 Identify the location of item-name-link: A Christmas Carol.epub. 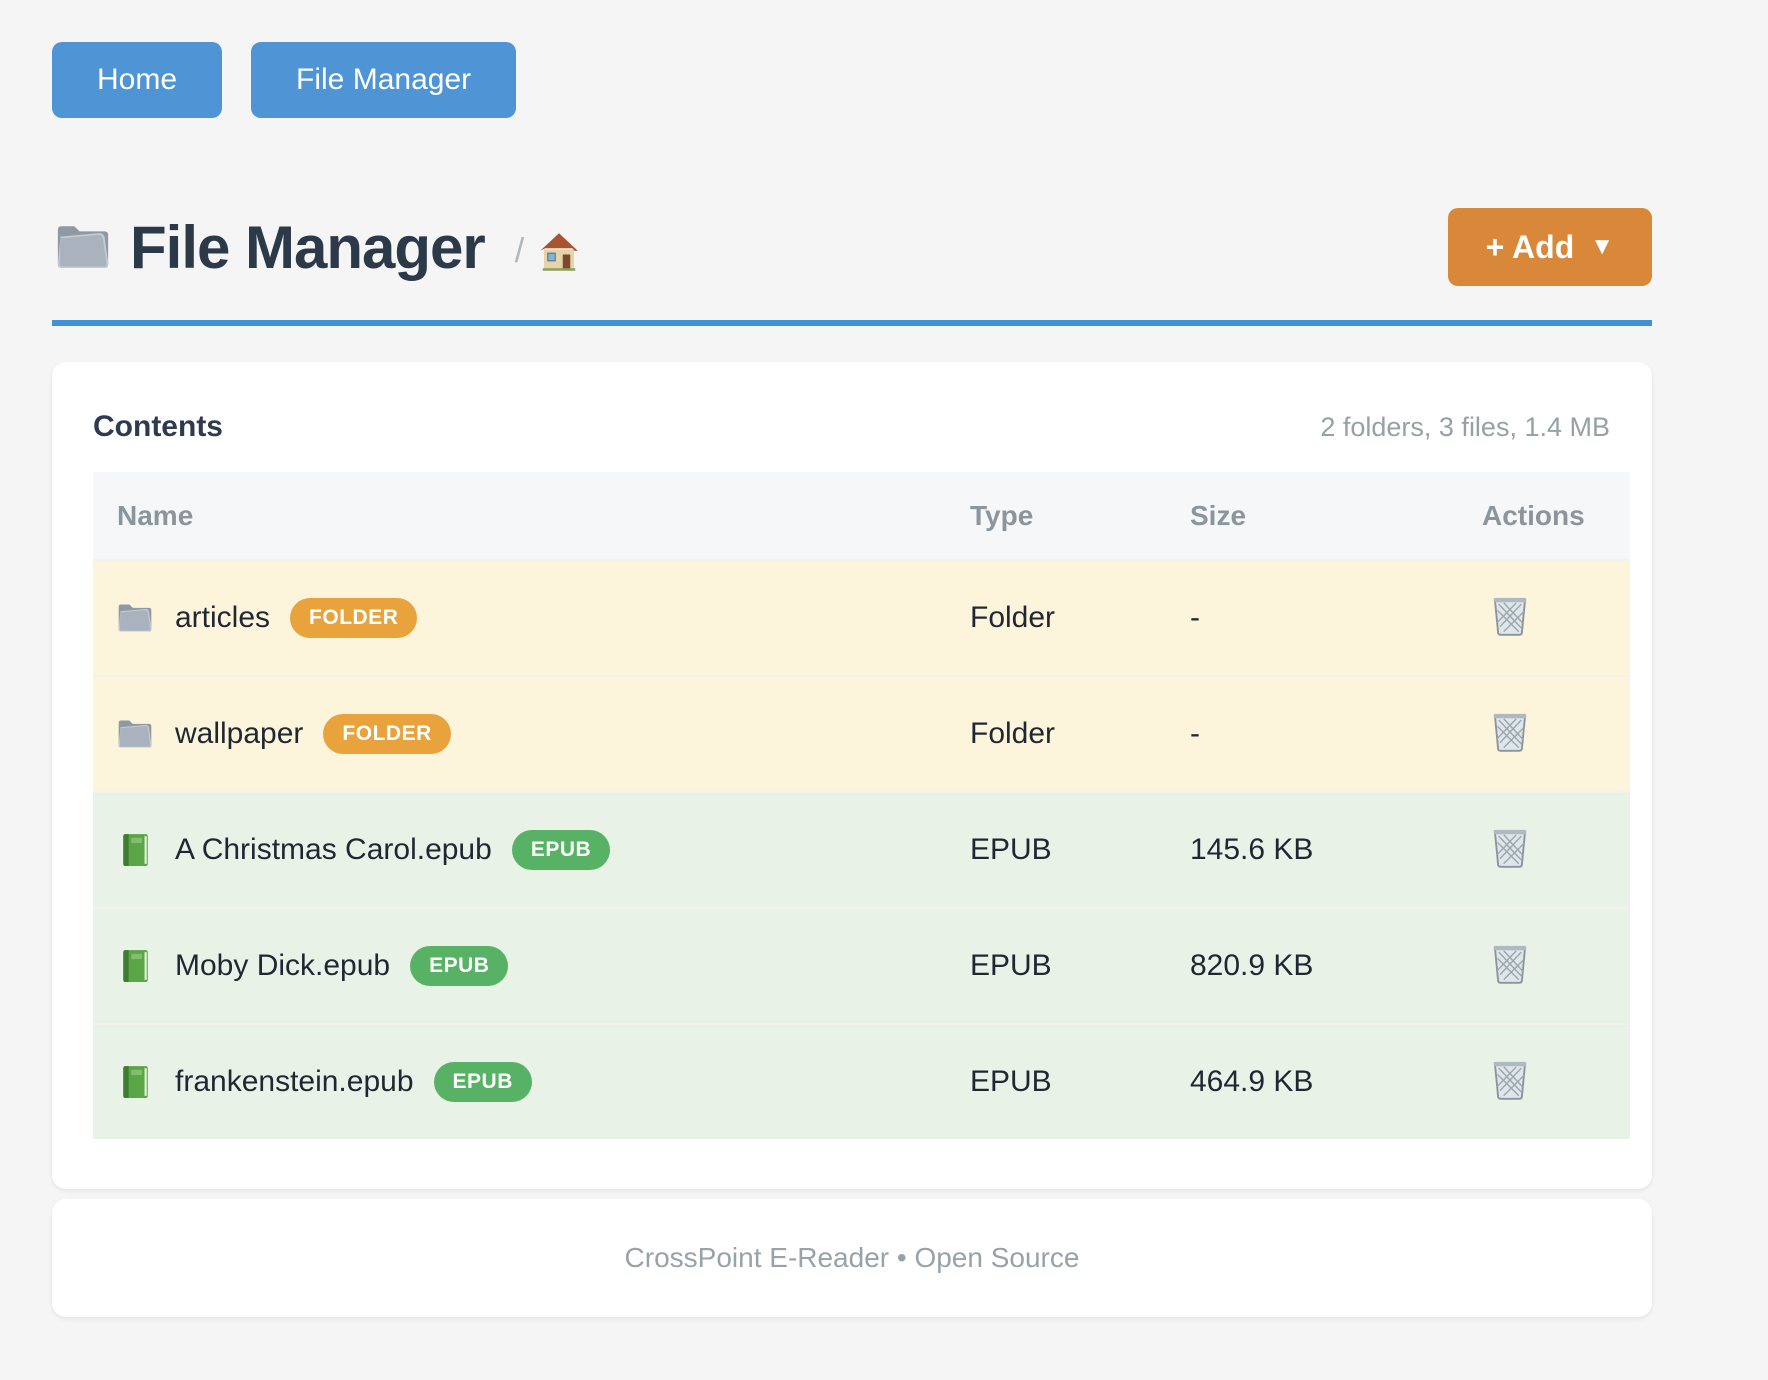
(333, 849).